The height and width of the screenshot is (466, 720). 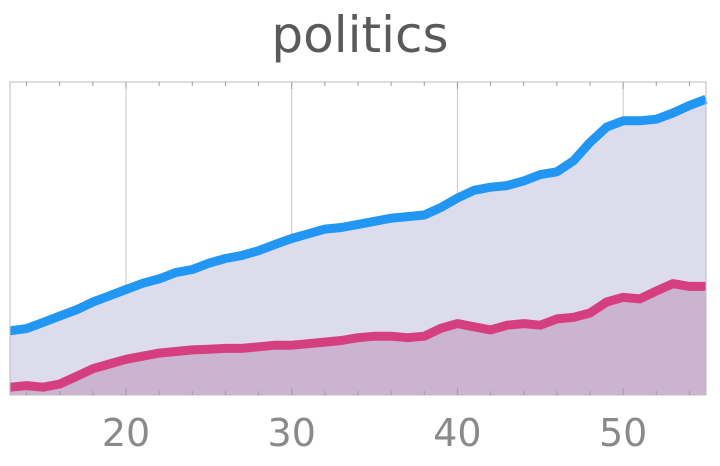 What do you see at coordinates (623, 433) in the screenshot?
I see `x-tick-label-50: 50` at bounding box center [623, 433].